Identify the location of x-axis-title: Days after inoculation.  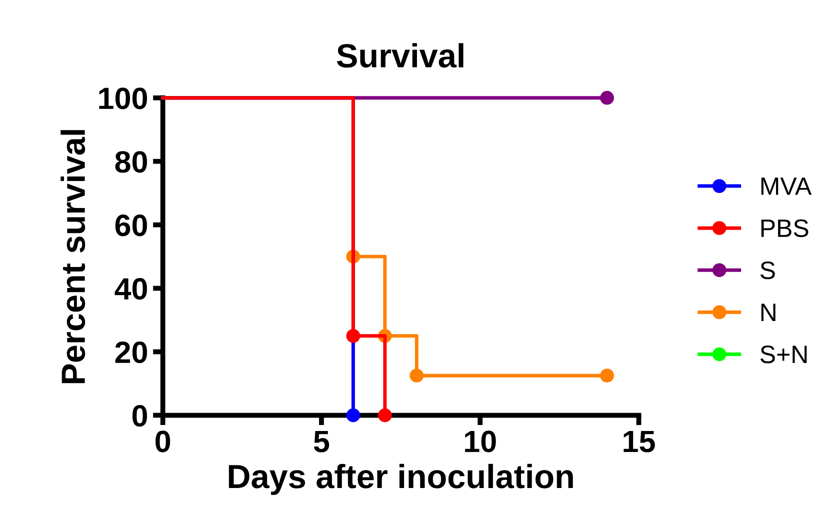
(400, 479).